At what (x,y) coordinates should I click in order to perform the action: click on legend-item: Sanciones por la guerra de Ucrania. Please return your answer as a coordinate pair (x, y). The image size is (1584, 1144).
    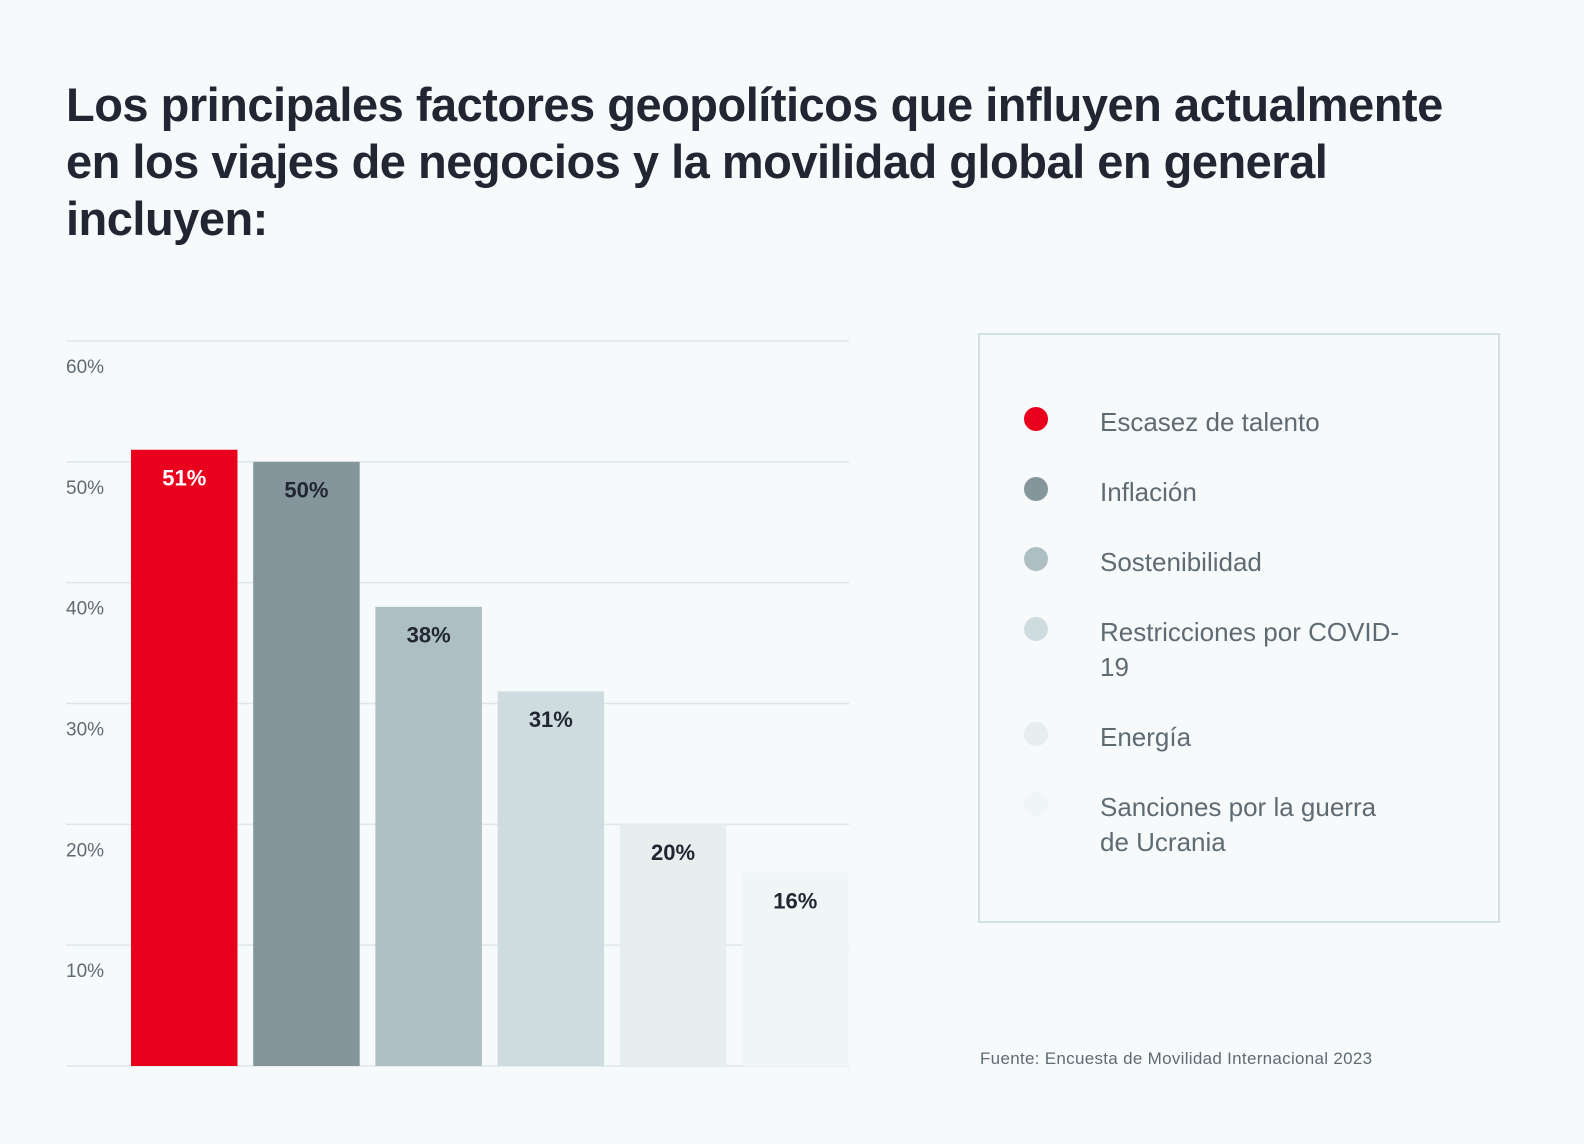
    Looking at the image, I should click on (1239, 825).